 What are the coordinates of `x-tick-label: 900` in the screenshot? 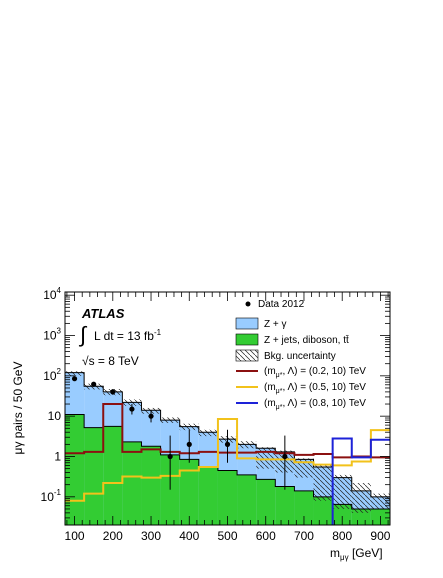 It's located at (380, 536).